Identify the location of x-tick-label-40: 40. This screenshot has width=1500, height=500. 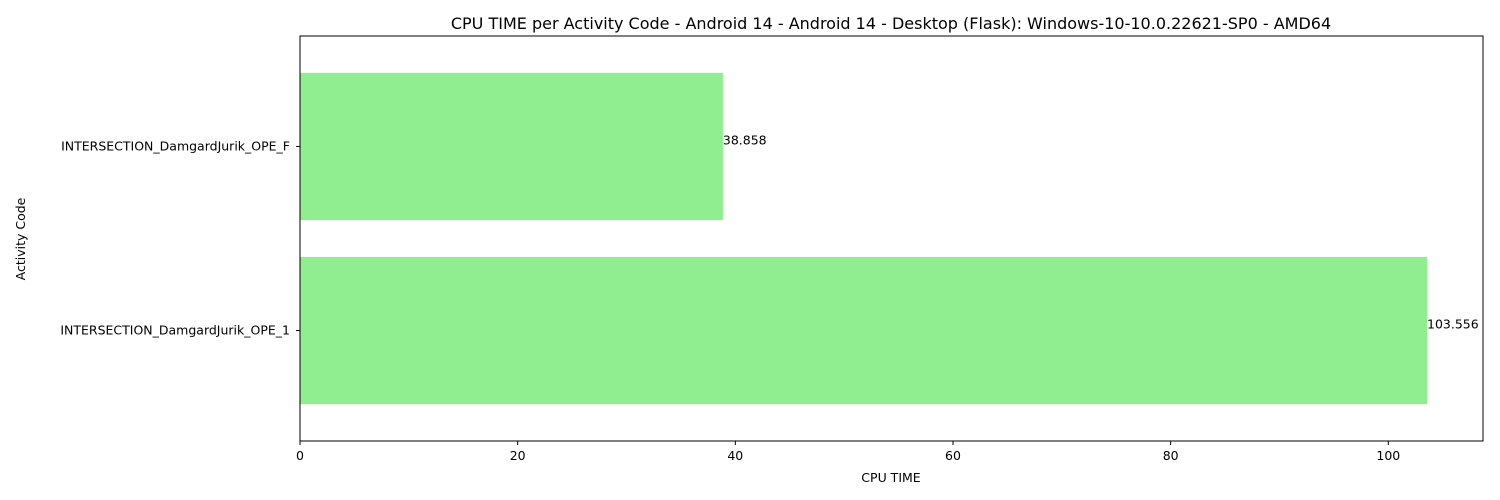
(735, 455).